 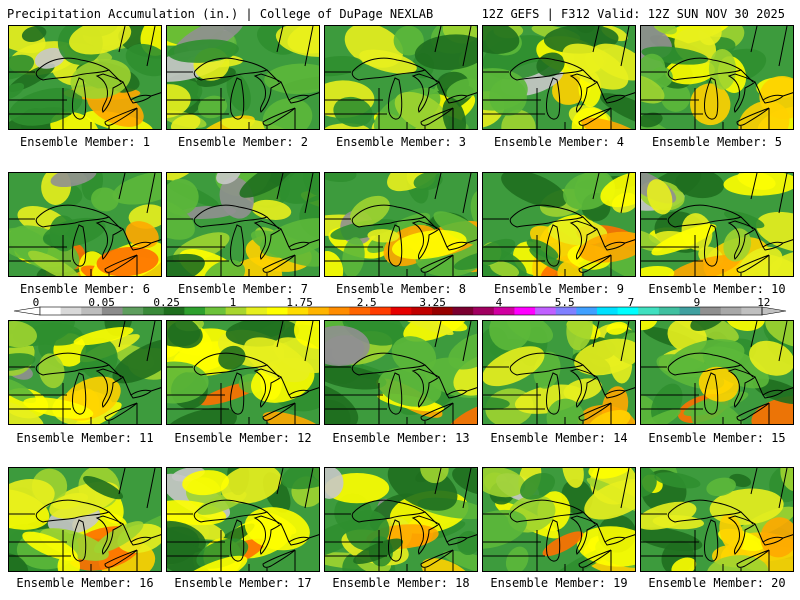 What do you see at coordinates (559, 142) in the screenshot?
I see `ensemble-member-label: Ensemble Member: 4` at bounding box center [559, 142].